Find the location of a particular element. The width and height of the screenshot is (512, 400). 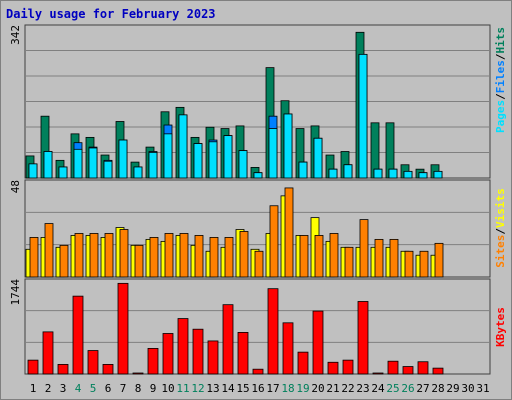

x-tick-label-day-31: 31 is located at coordinates (482, 388).